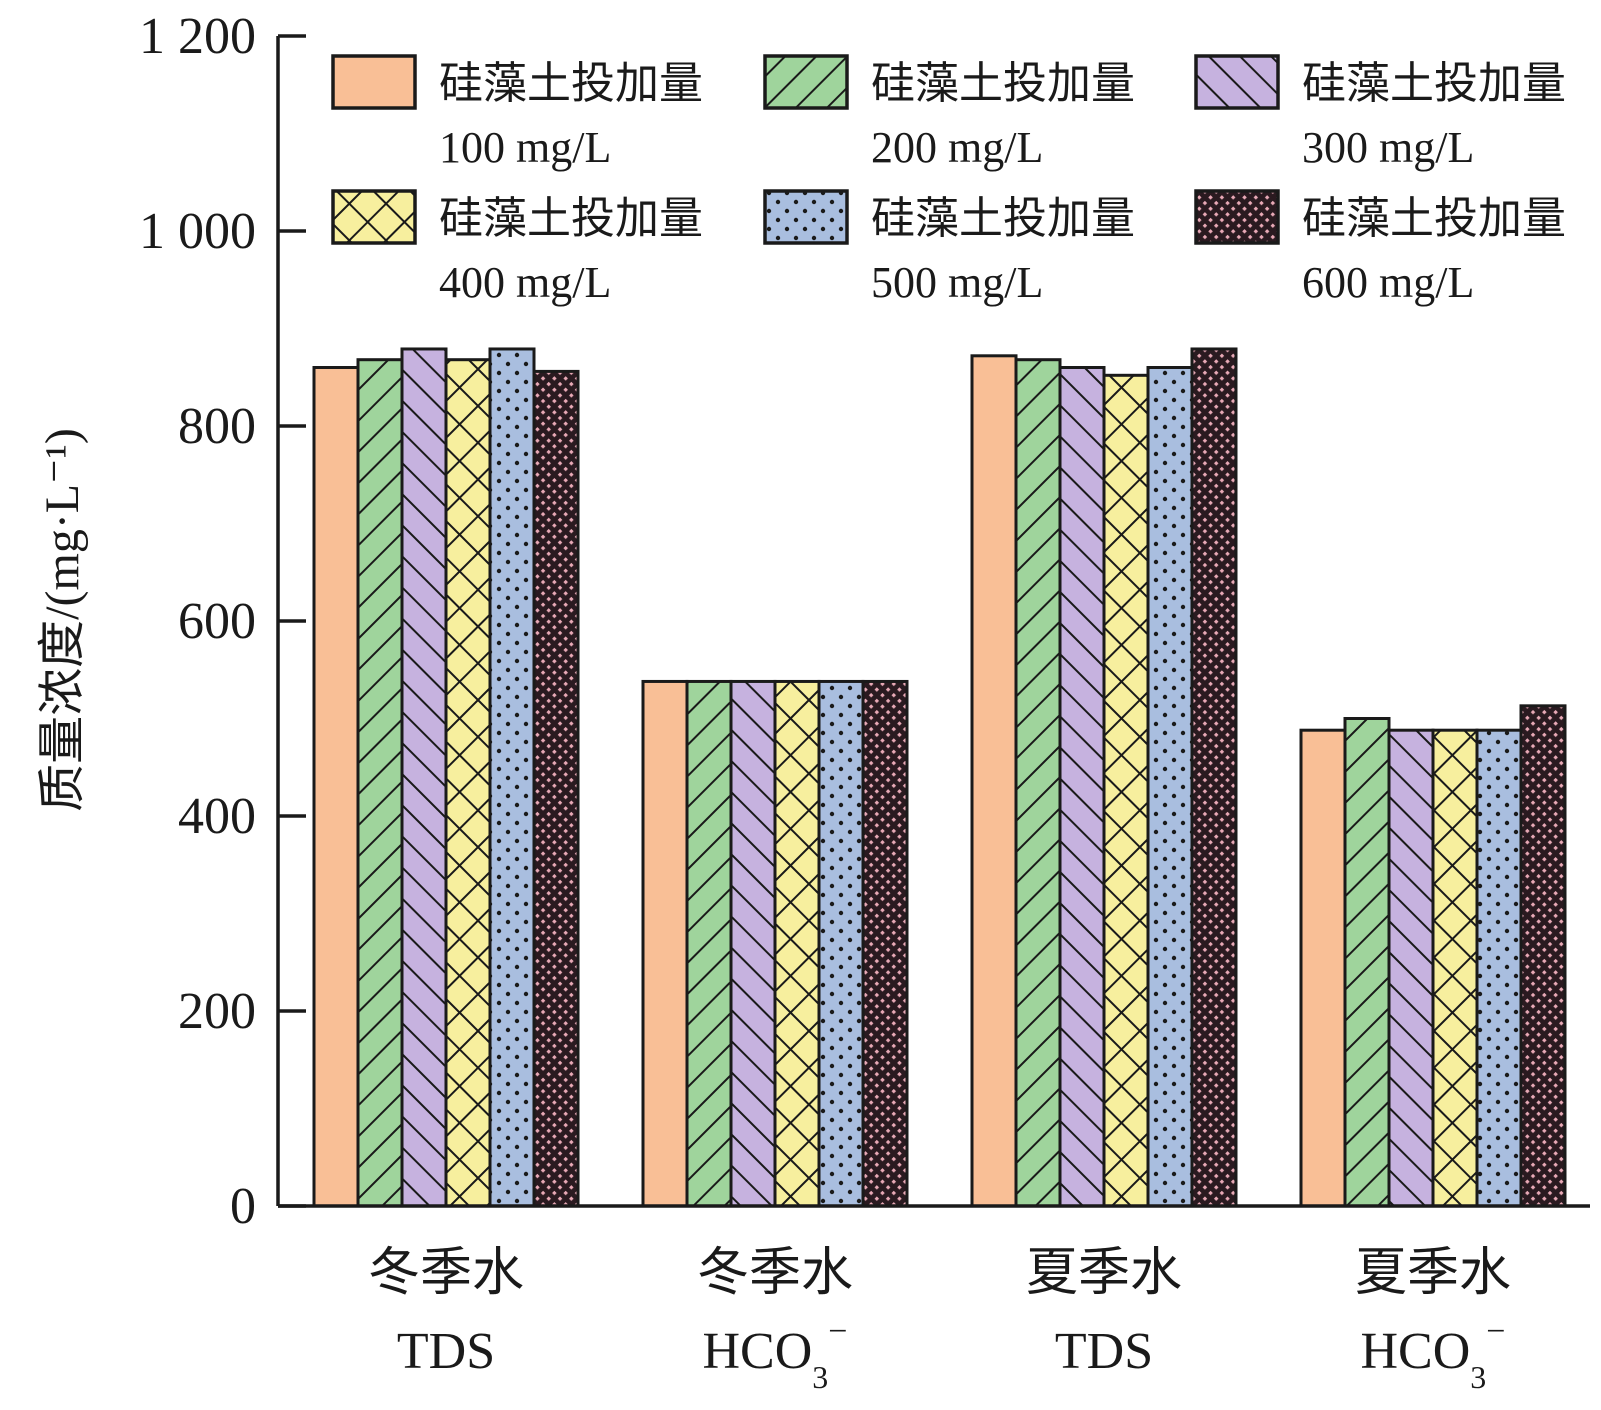  Describe the element at coordinates (1214, 777) in the screenshot. I see `bar-cat3-series6` at that location.